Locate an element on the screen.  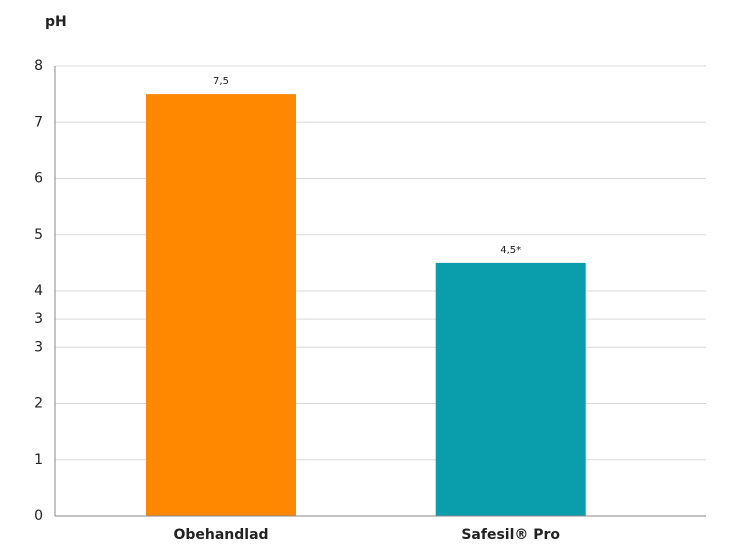
value-label: 7,5 is located at coordinates (221, 81).